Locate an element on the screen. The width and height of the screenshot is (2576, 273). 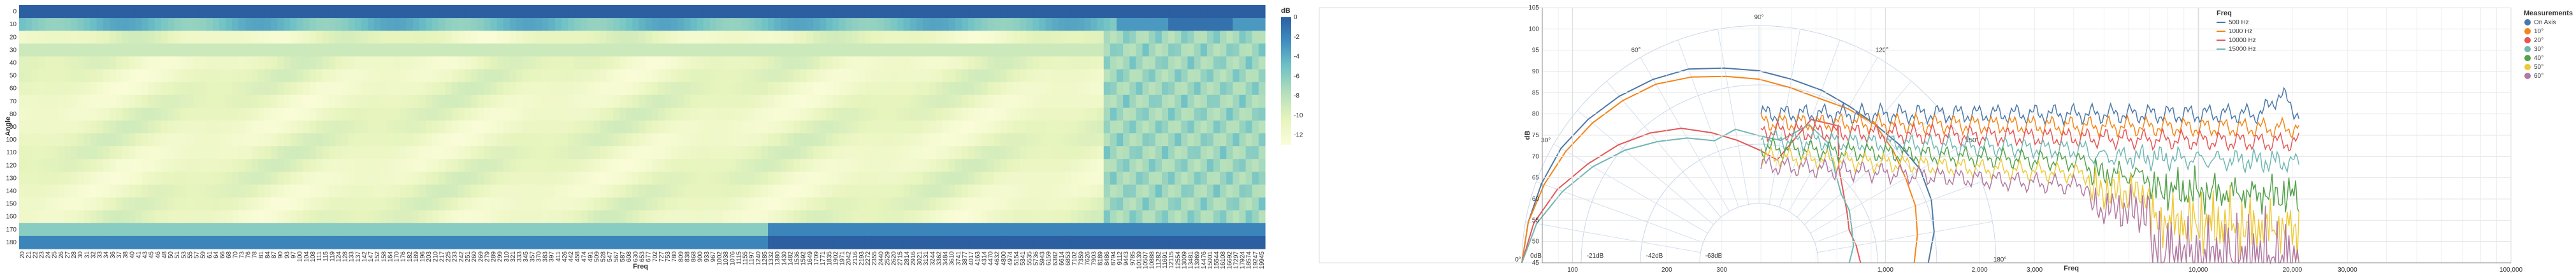
heatmap-x-tick: 3877 is located at coordinates (965, 258).